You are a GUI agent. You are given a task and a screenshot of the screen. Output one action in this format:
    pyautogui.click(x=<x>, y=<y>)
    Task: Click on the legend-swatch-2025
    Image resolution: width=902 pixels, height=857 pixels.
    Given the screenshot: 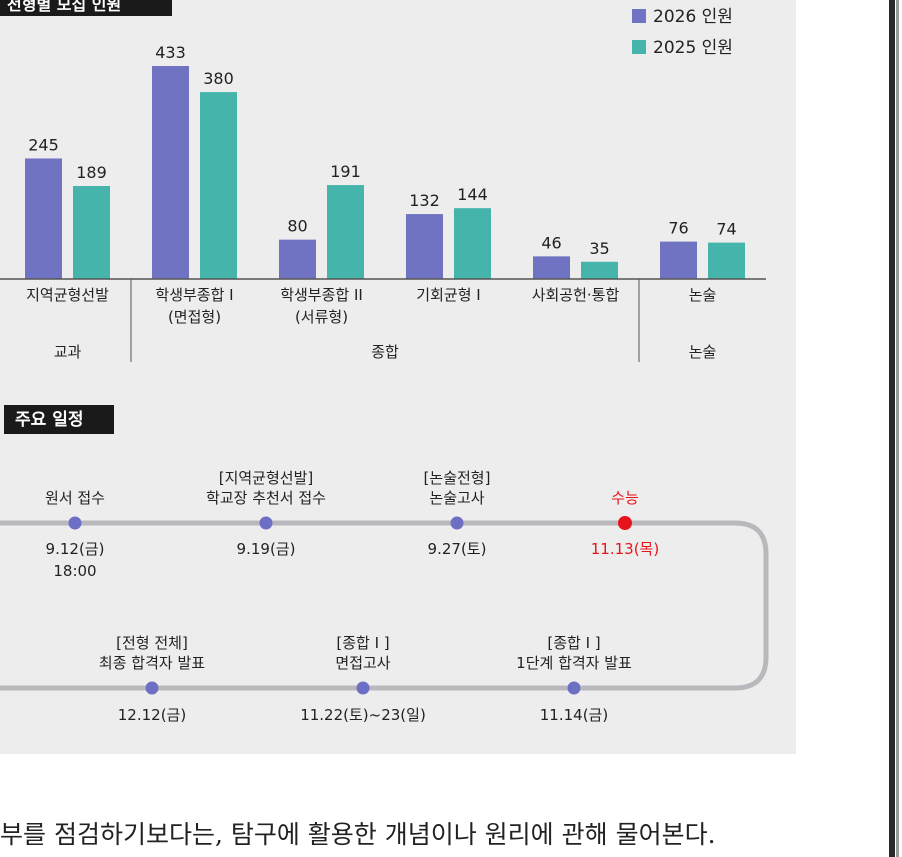 What is the action you would take?
    pyautogui.click(x=639, y=47)
    